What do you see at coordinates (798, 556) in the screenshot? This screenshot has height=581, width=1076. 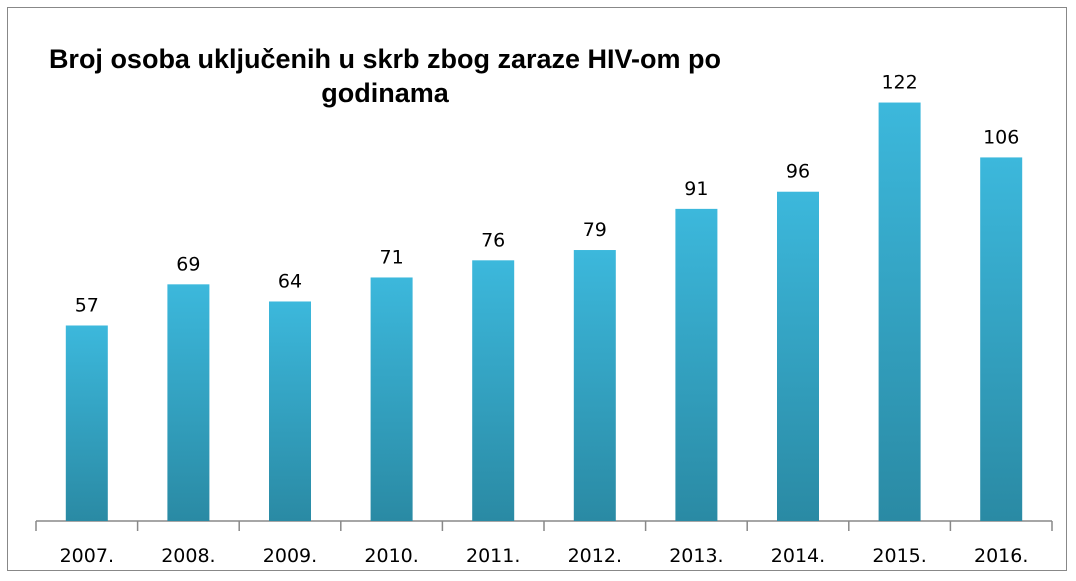 I see `x-tick-label: 2014.` at bounding box center [798, 556].